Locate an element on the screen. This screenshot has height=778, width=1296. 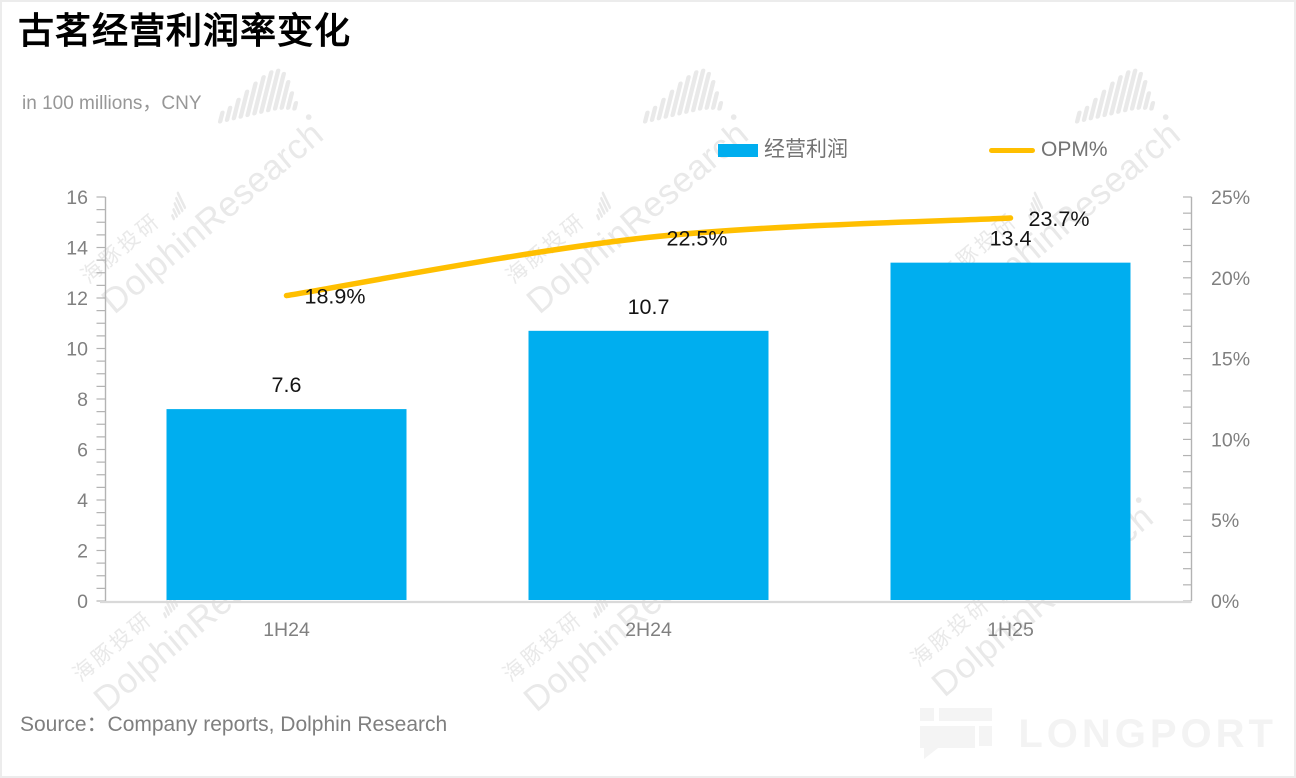
left-axis-label: 12 is located at coordinates (77, 299).